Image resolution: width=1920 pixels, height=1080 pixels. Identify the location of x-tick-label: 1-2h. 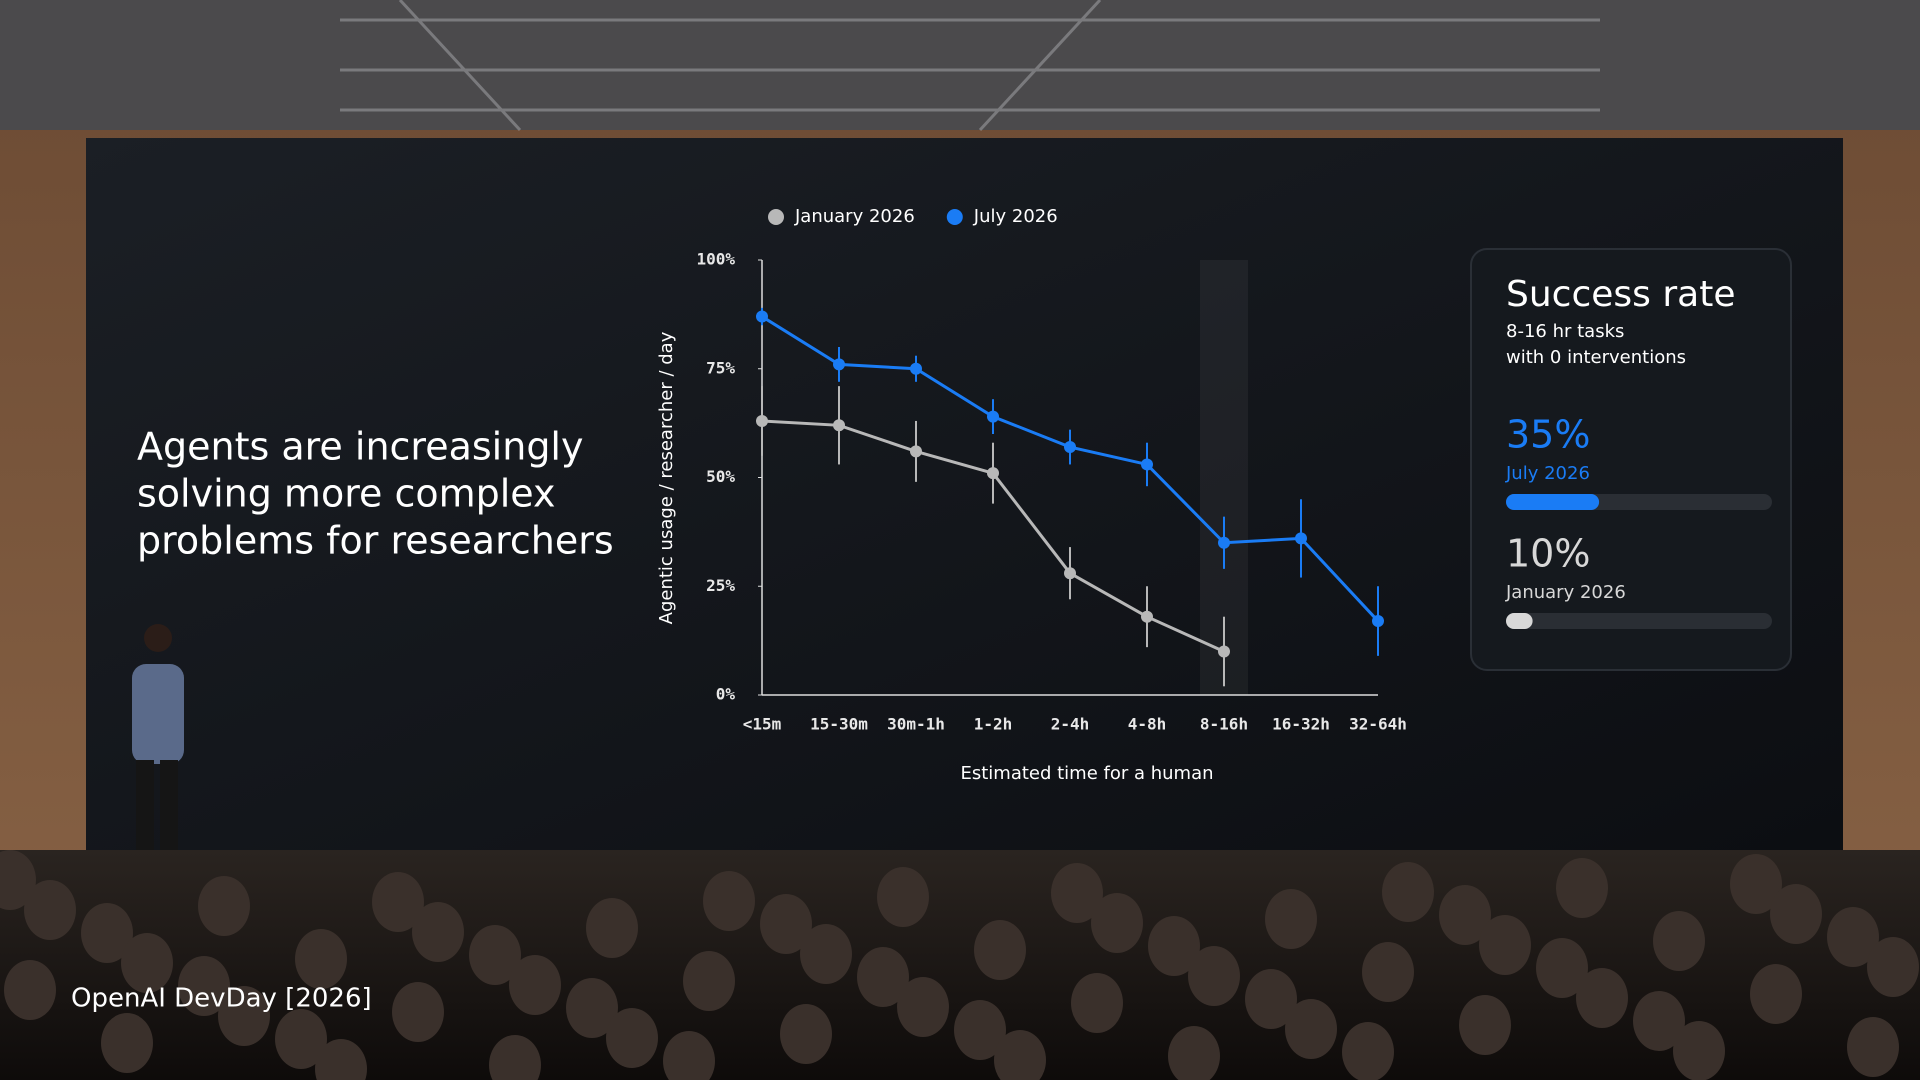
(993, 724).